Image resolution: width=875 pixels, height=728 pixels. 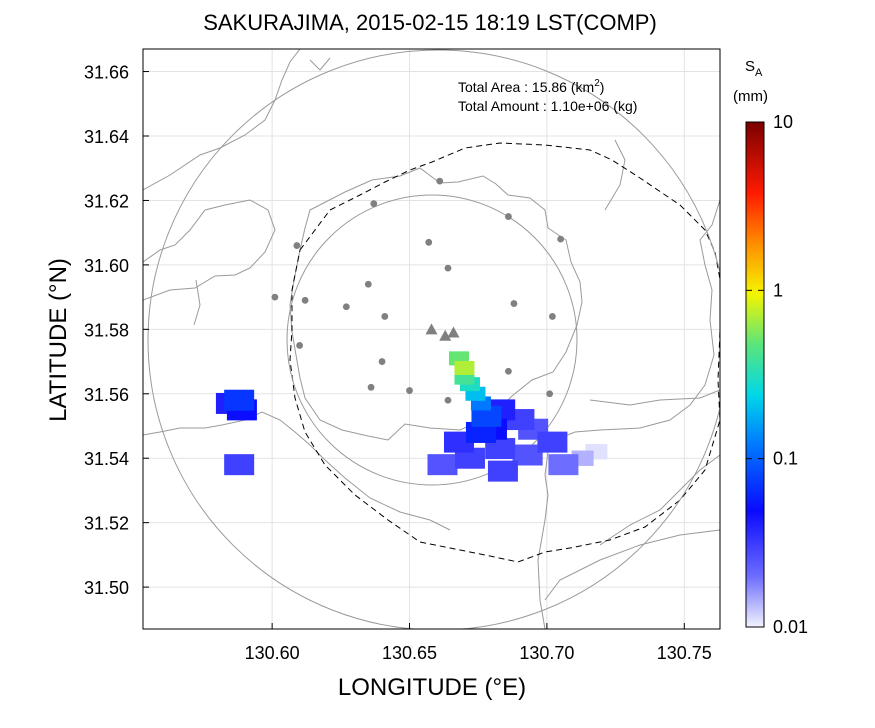 I want to click on colorbar-label-sub: A, so click(x=759, y=73).